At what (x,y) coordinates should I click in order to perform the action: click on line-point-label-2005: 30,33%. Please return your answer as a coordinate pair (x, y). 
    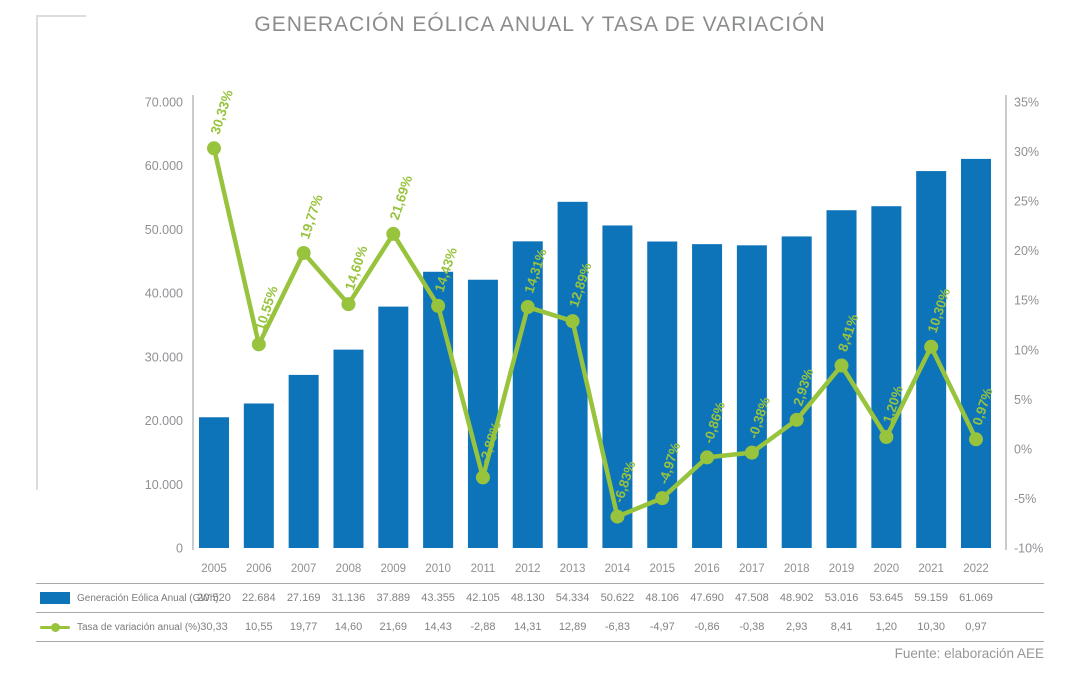
    Looking at the image, I should click on (222, 112).